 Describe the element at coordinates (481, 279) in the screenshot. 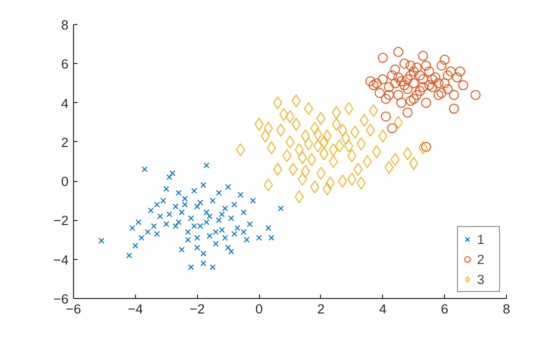

I see `legend-label: 3` at that location.